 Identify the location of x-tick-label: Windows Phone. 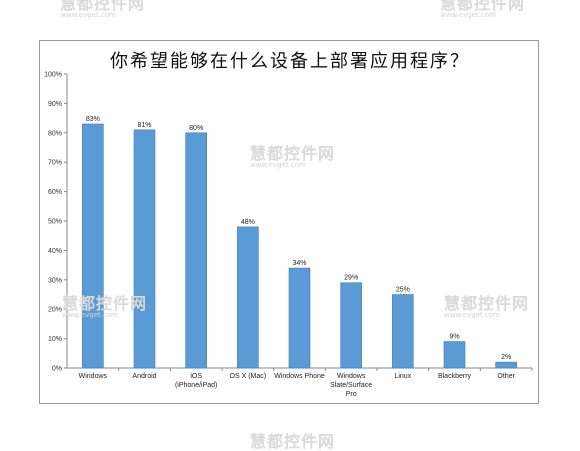
(299, 376).